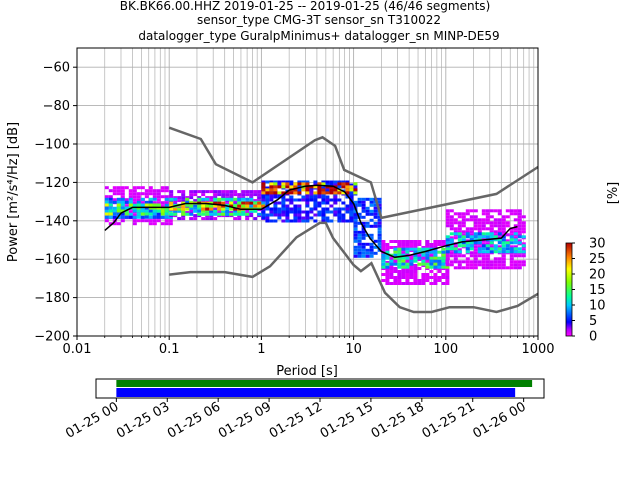  I want to click on title-line-2: sensor_type CMG-3T sensor_sn T310022, so click(319, 20).